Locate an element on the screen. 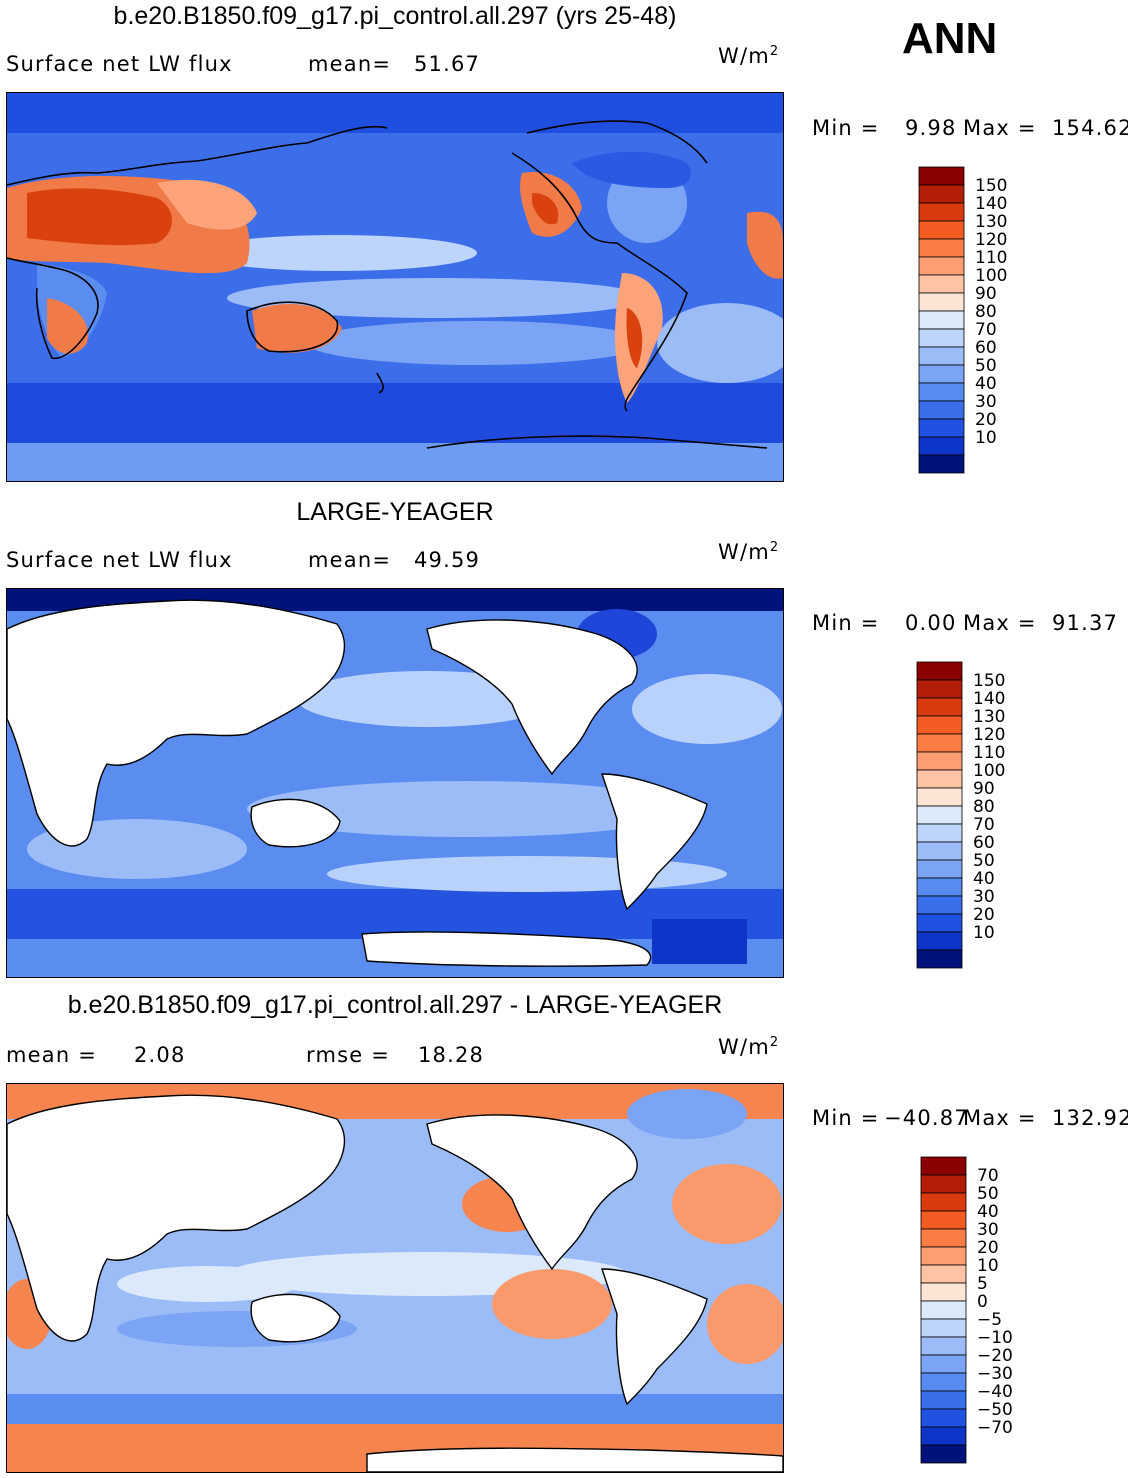  panel2-max-label: Max = is located at coordinates (1000, 623).